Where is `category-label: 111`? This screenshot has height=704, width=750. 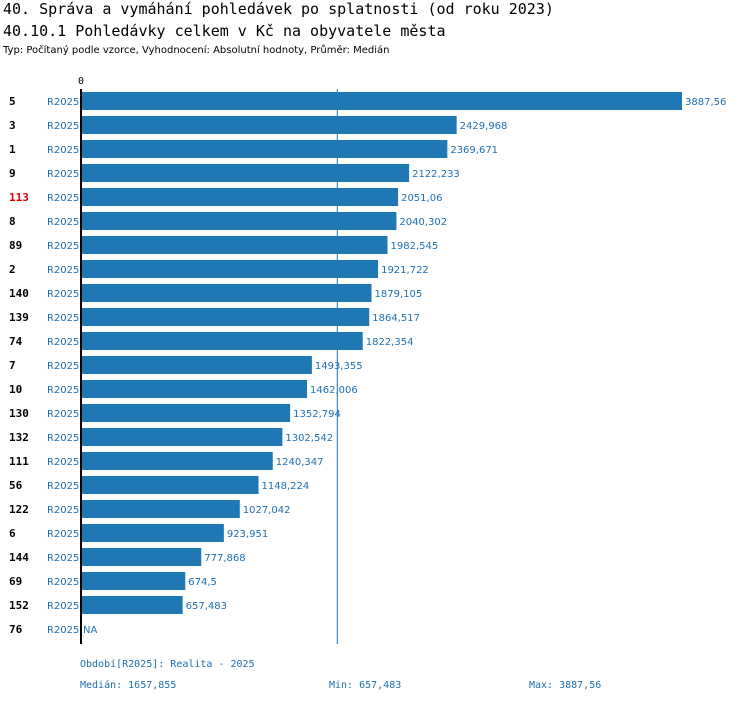
category-label: 111 is located at coordinates (19, 461).